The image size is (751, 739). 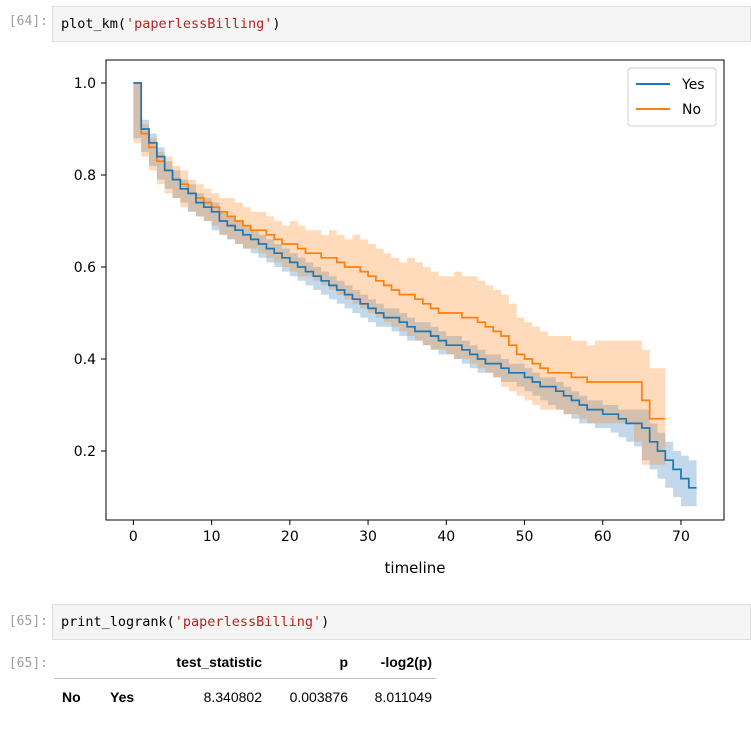 What do you see at coordinates (28, 21) in the screenshot?
I see `input-prompt-64: [64]:` at bounding box center [28, 21].